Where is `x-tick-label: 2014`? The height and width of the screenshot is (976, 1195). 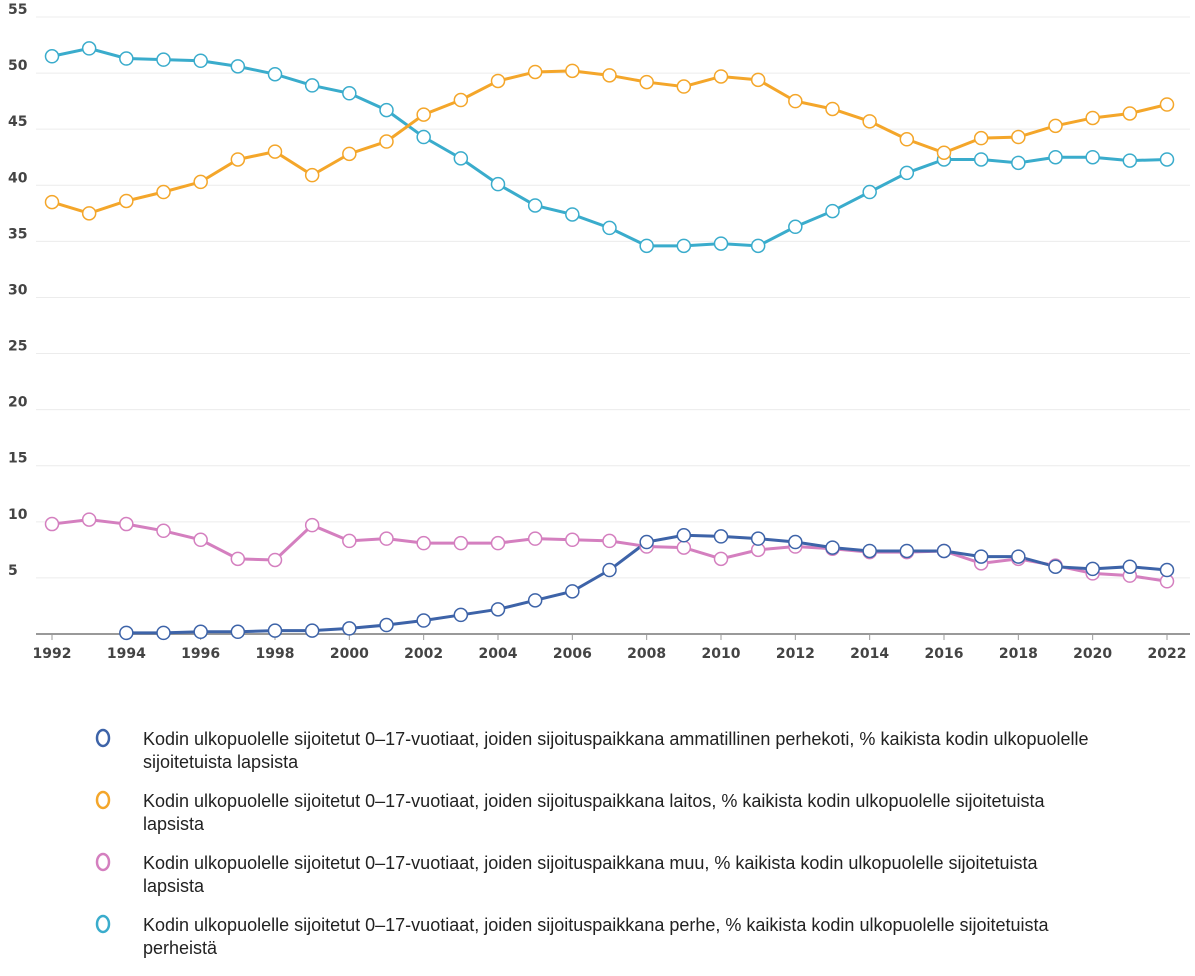
x-tick-label: 2014 is located at coordinates (869, 654).